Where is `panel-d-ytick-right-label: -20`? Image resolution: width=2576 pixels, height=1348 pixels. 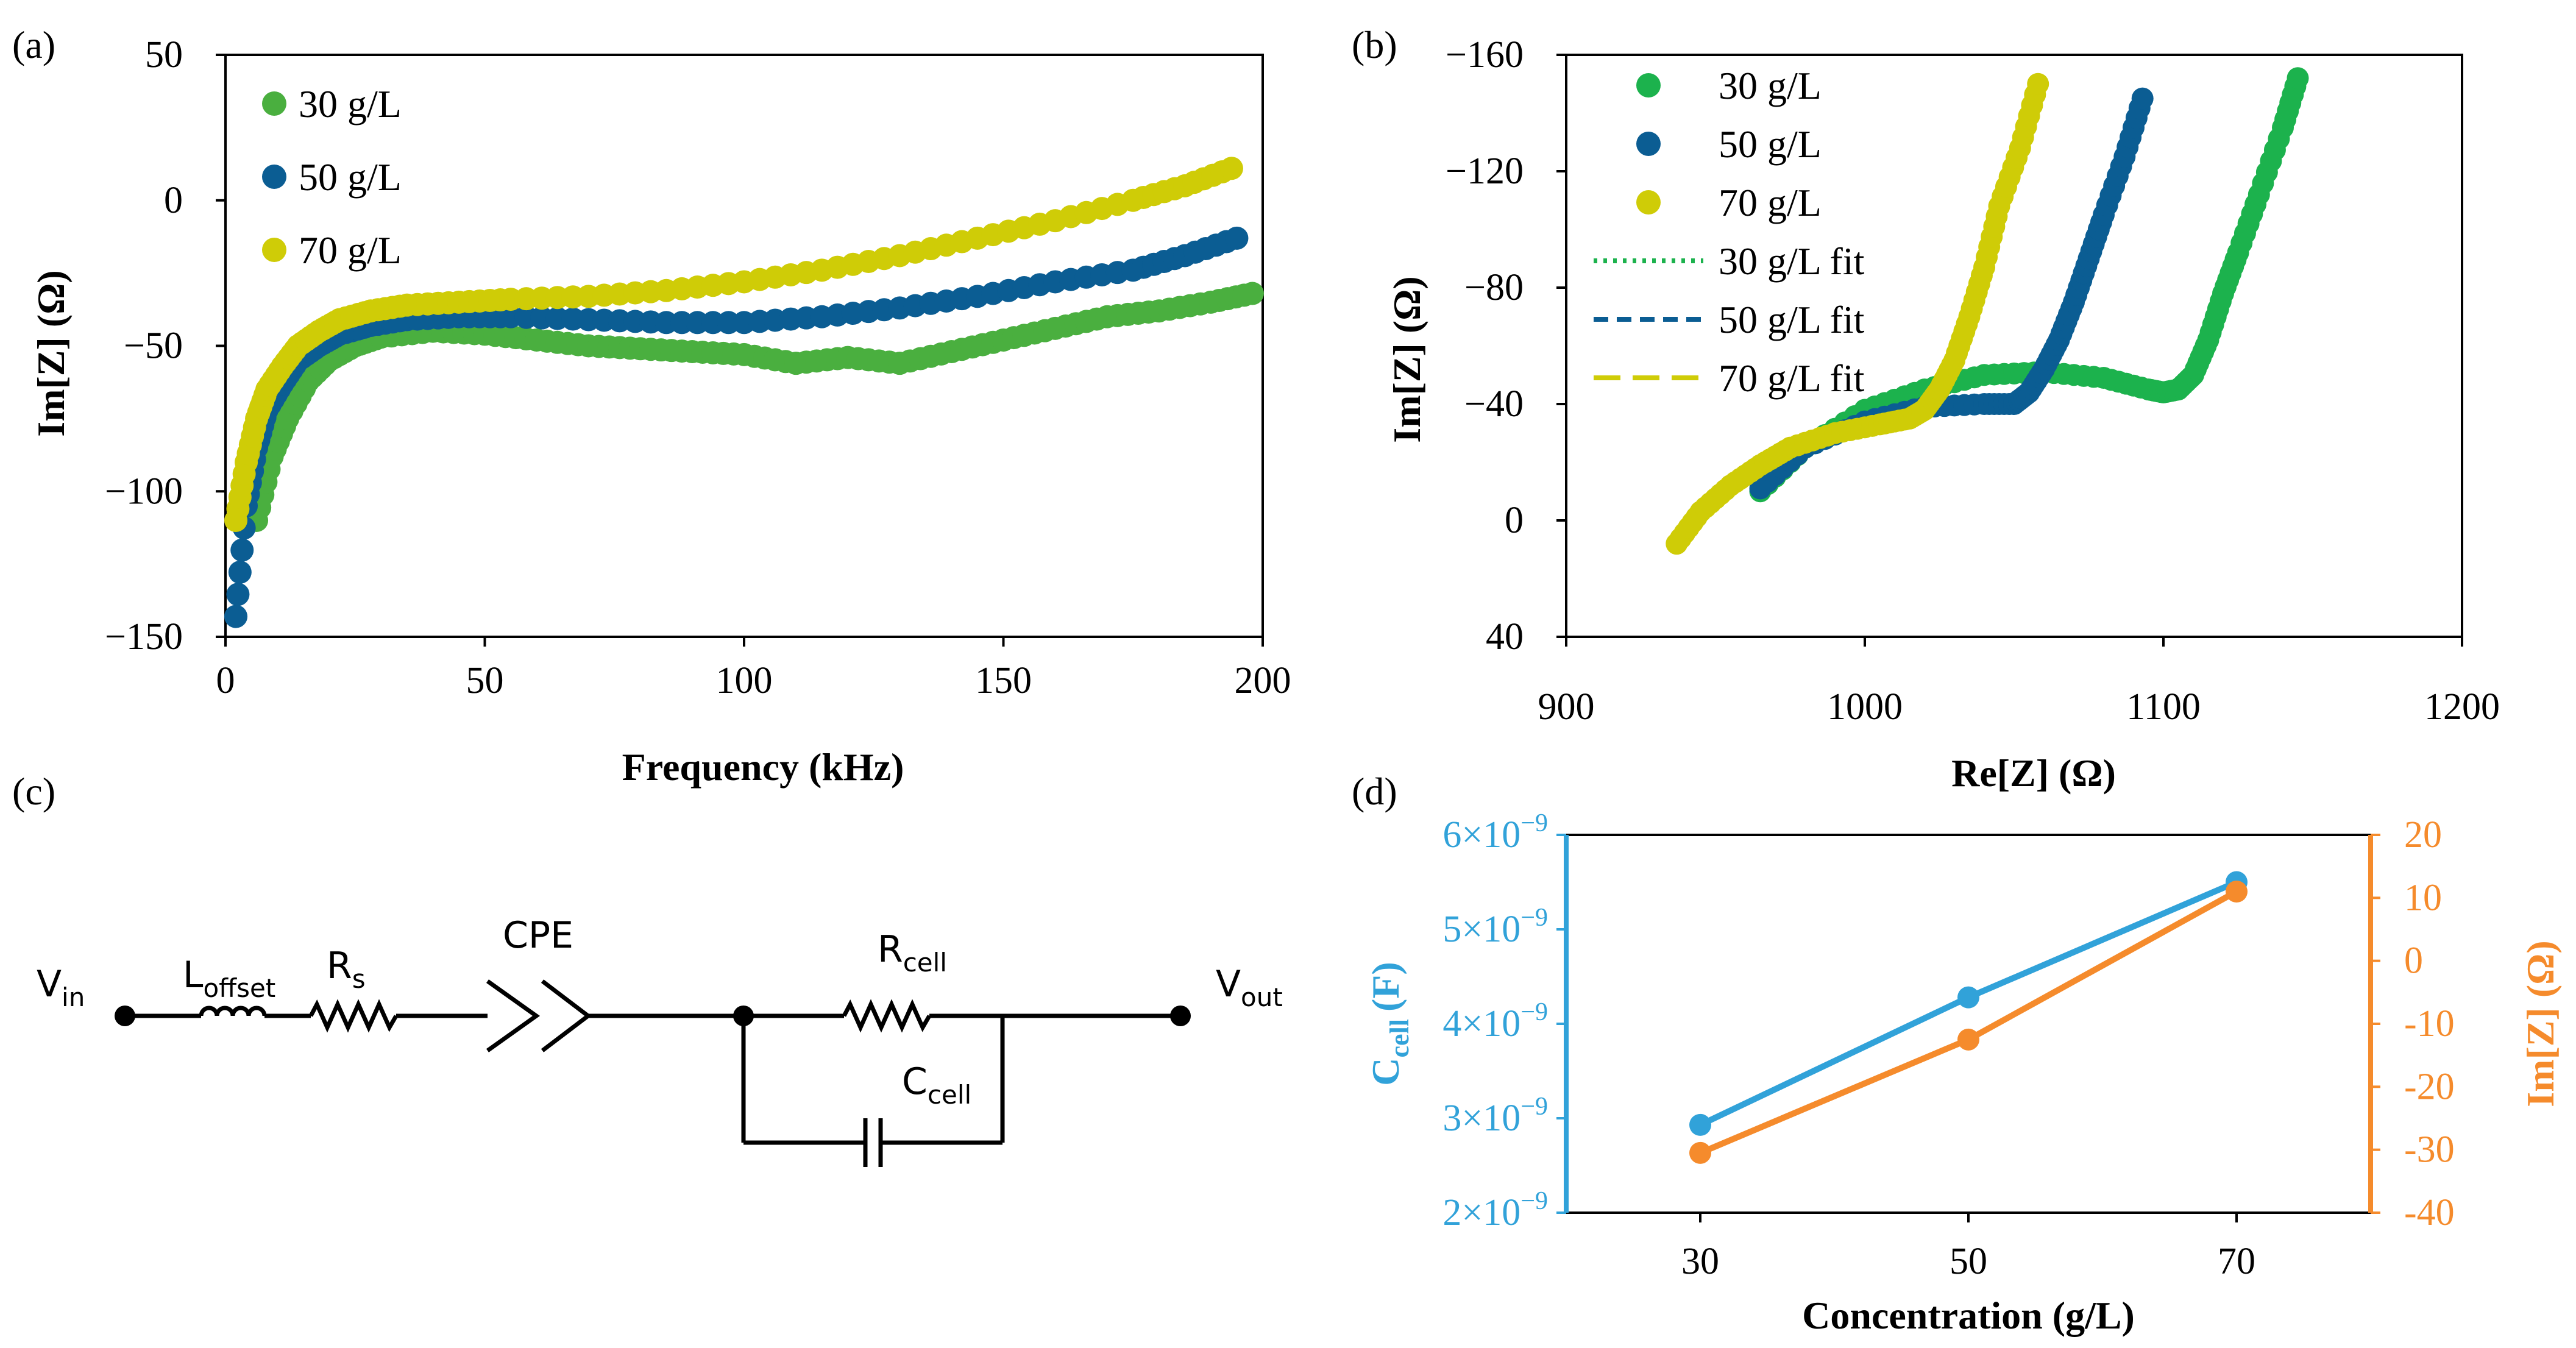 panel-d-ytick-right-label: -20 is located at coordinates (2430, 1086).